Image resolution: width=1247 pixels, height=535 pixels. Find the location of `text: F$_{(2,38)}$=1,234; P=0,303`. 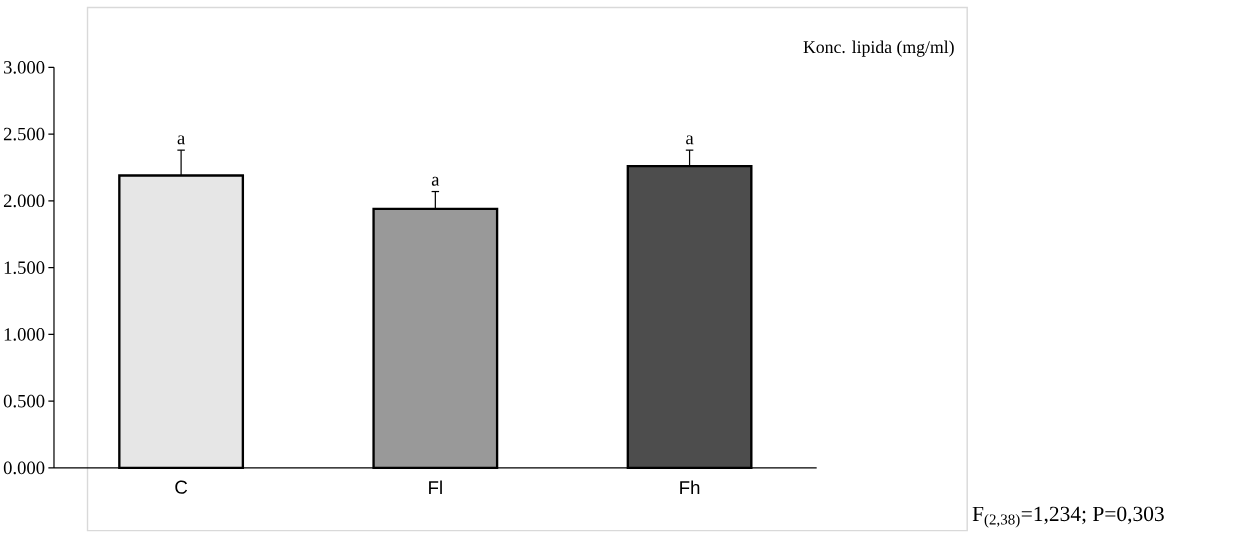

text: F$_{(2,38)}$=1,234; P=0,303 is located at coordinates (1068, 517).